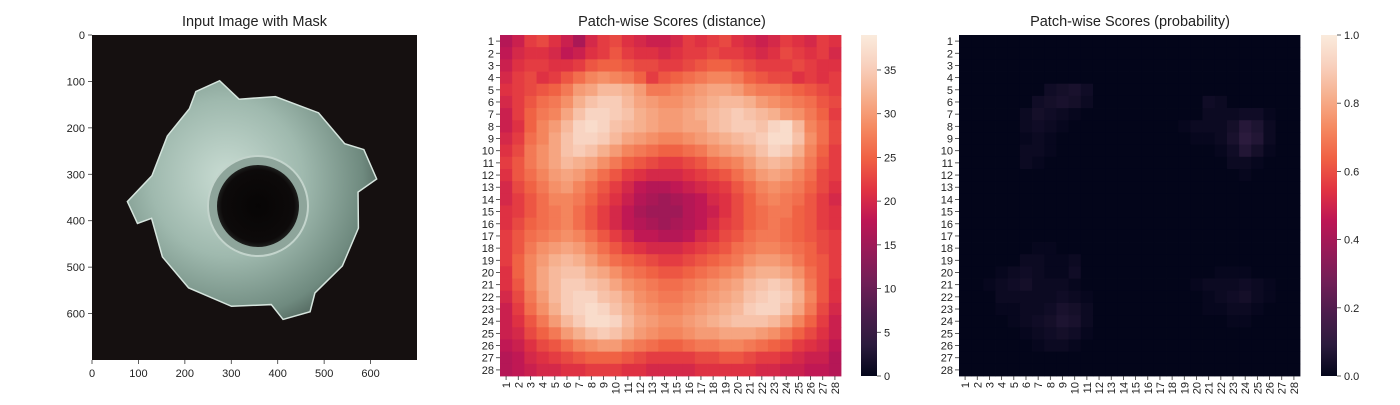  What do you see at coordinates (1351, 36) in the screenshot?
I see `colorbar-tick-label: 1.0` at bounding box center [1351, 36].